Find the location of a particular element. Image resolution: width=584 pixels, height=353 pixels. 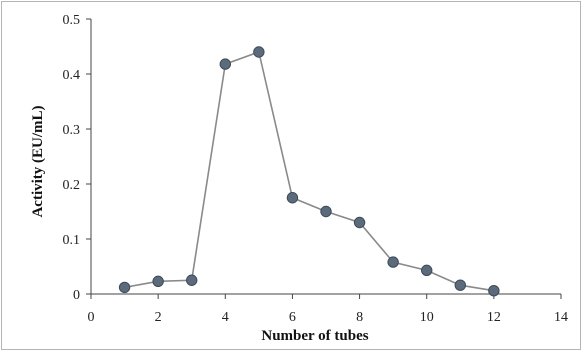

x-tick-label: 0 is located at coordinates (91, 317).